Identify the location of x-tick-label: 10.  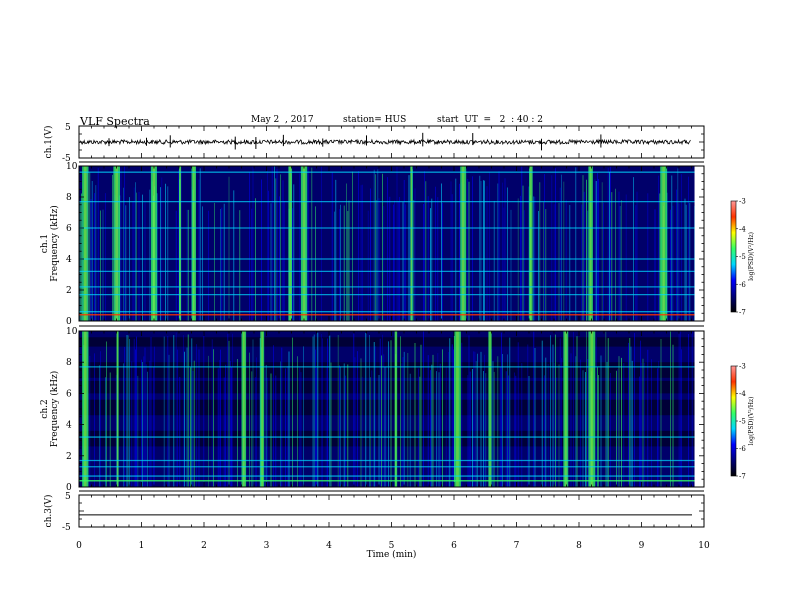
(704, 546).